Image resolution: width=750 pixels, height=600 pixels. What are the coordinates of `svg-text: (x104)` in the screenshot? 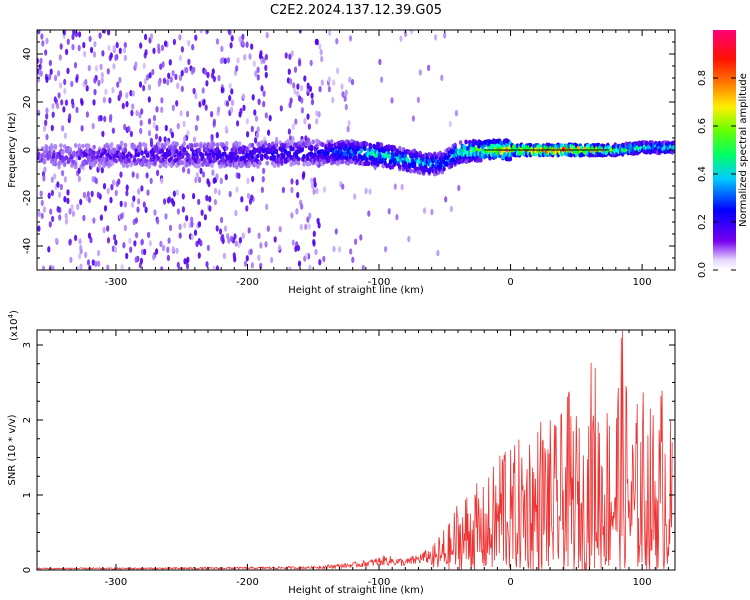 It's located at (13, 325).